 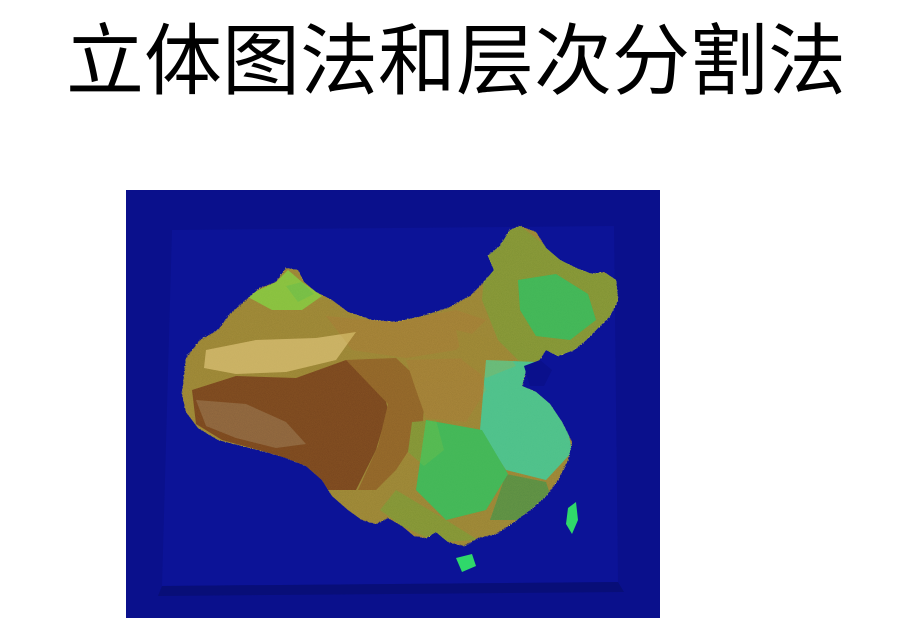 I want to click on hainan-island, so click(x=466, y=563).